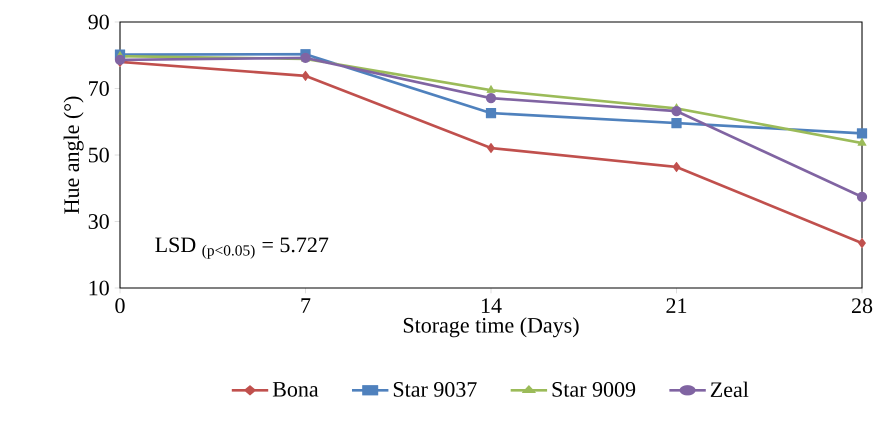 Image resolution: width=881 pixels, height=432 pixels. I want to click on y-tick-label: 50, so click(98, 155).